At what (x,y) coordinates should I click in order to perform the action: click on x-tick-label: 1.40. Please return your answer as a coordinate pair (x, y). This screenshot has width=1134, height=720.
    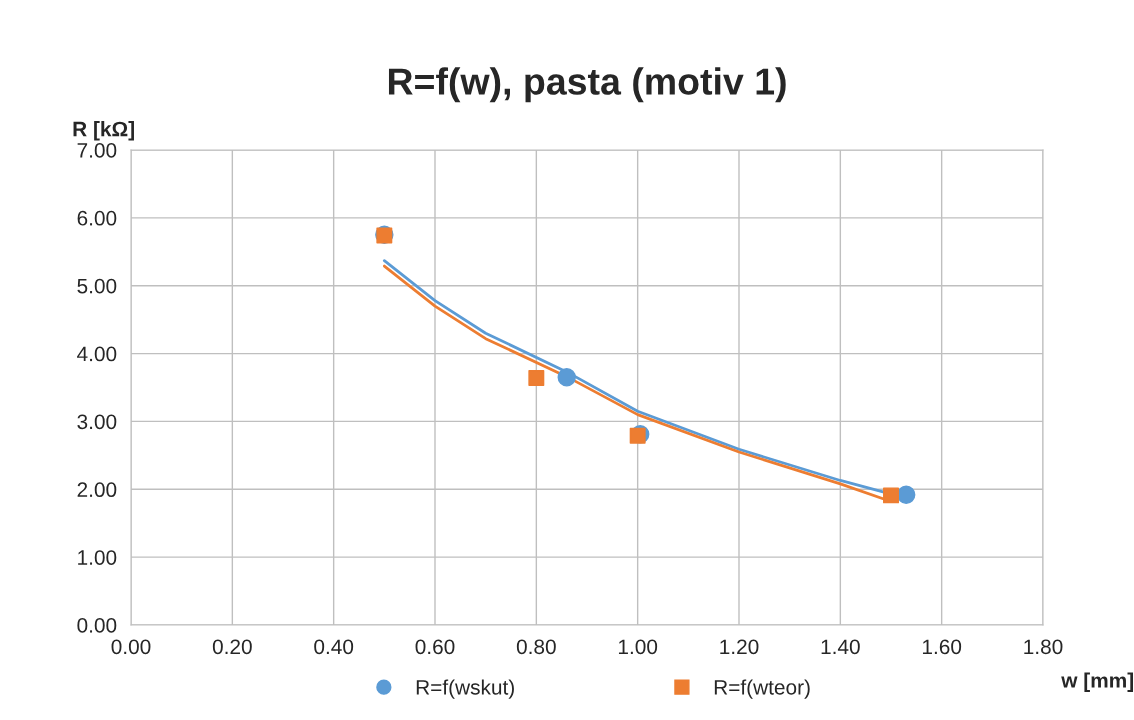
    Looking at the image, I should click on (840, 647).